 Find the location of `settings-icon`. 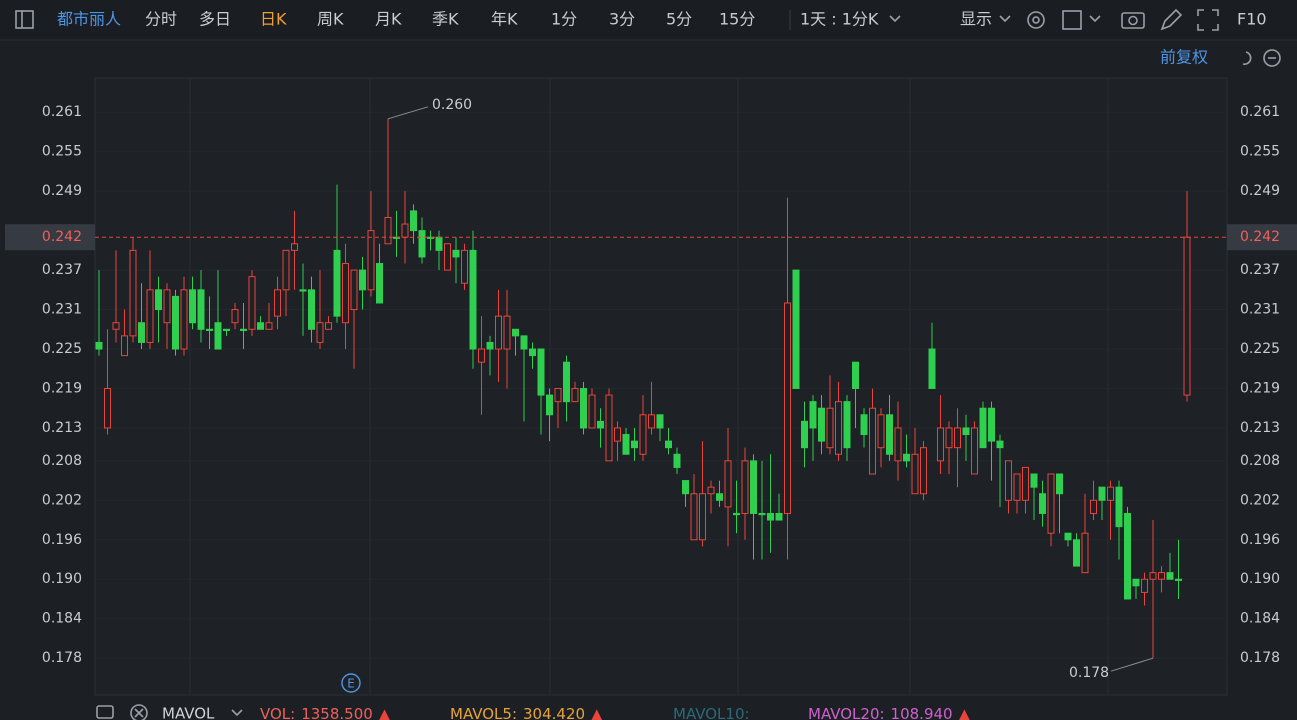

settings-icon is located at coordinates (1036, 20).